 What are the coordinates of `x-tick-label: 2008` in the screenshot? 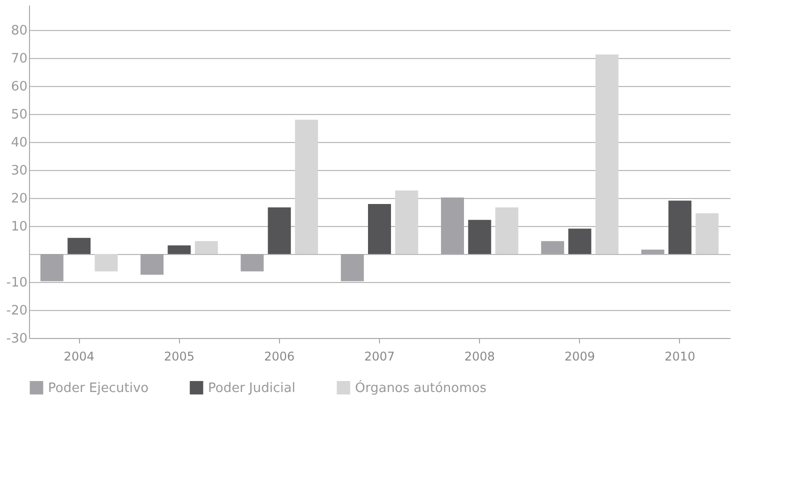 It's located at (479, 357).